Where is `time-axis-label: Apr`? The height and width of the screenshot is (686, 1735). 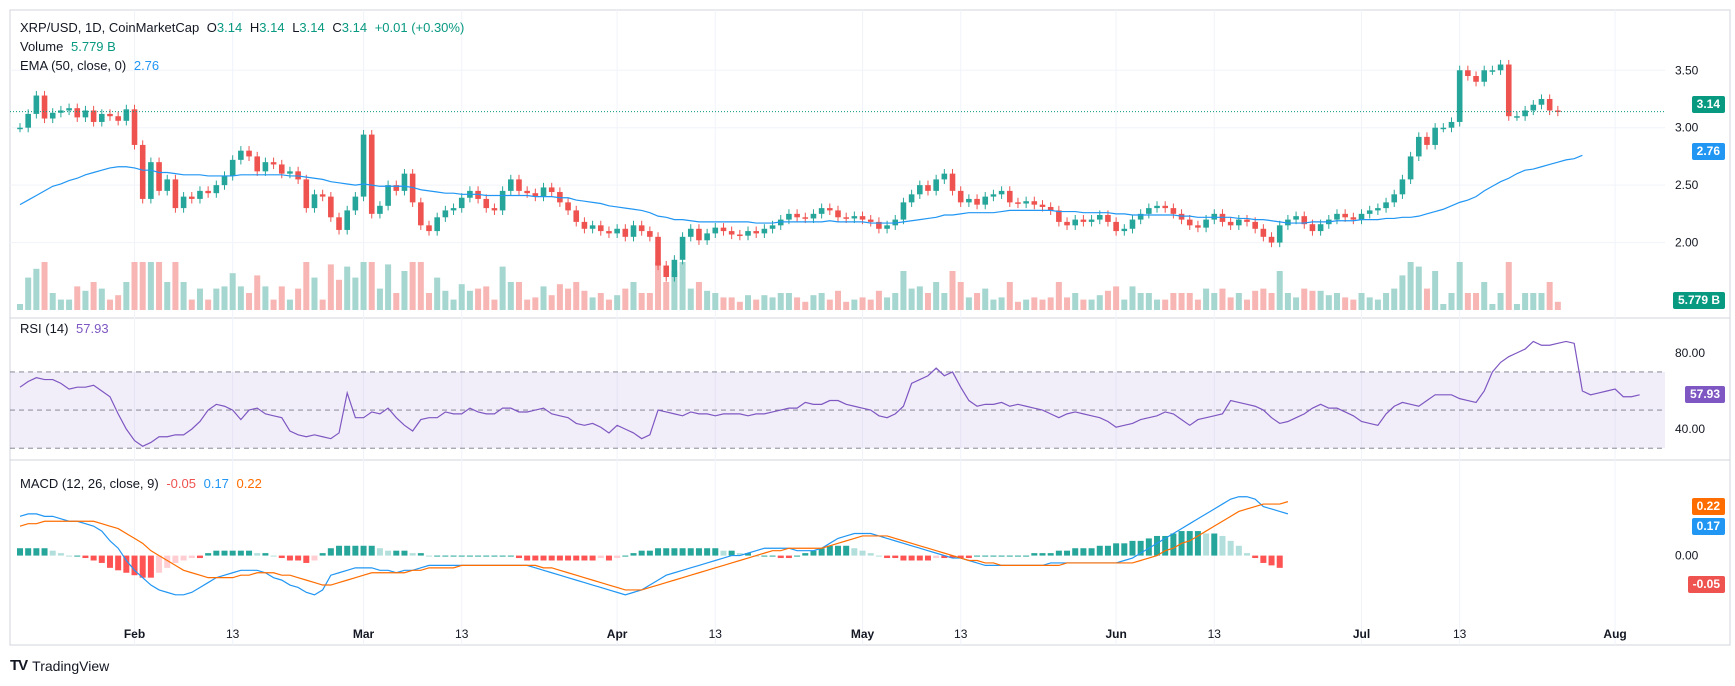
time-axis-label: Apr is located at coordinates (617, 634).